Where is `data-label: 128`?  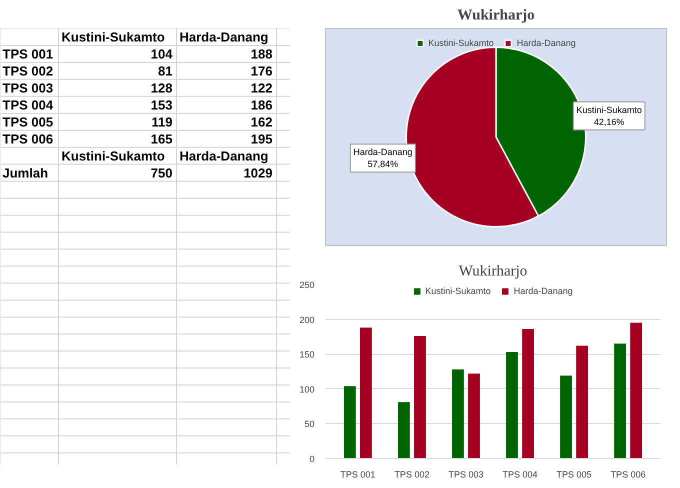 data-label: 128 is located at coordinates (161, 88).